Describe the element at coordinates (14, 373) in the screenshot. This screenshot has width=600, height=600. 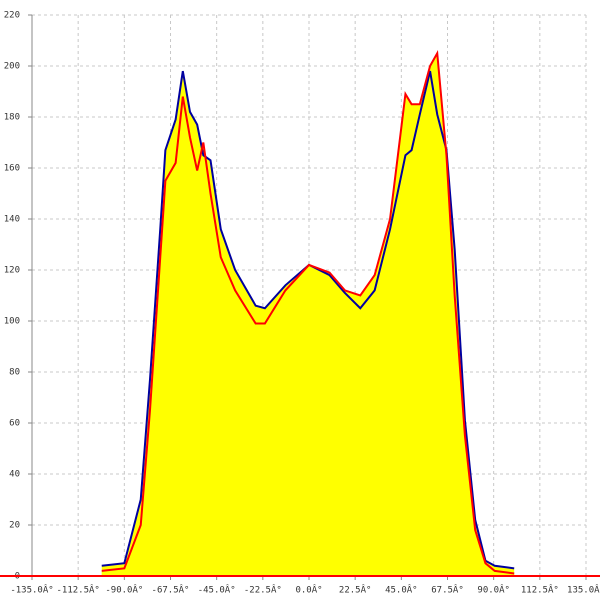
I see `y-tick-label: 80` at that location.